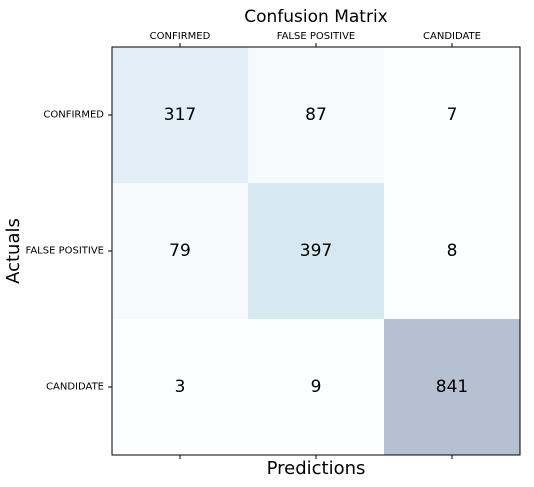 The height and width of the screenshot is (487, 534). I want to click on y-axis-ticks: CONFIRMED FALSE POSITIVE CANDIDATE, so click(68, 251).